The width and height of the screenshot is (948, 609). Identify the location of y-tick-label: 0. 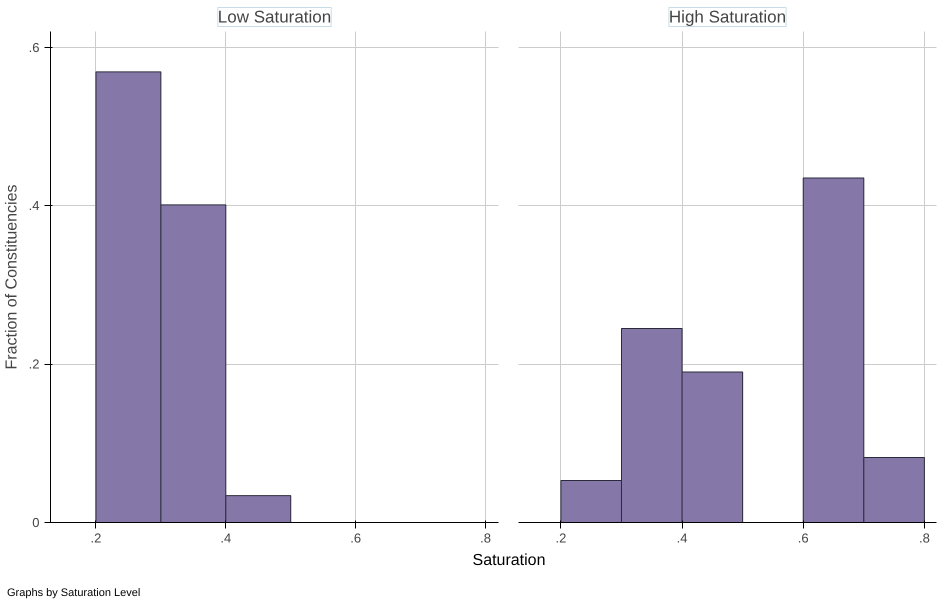
(36, 522).